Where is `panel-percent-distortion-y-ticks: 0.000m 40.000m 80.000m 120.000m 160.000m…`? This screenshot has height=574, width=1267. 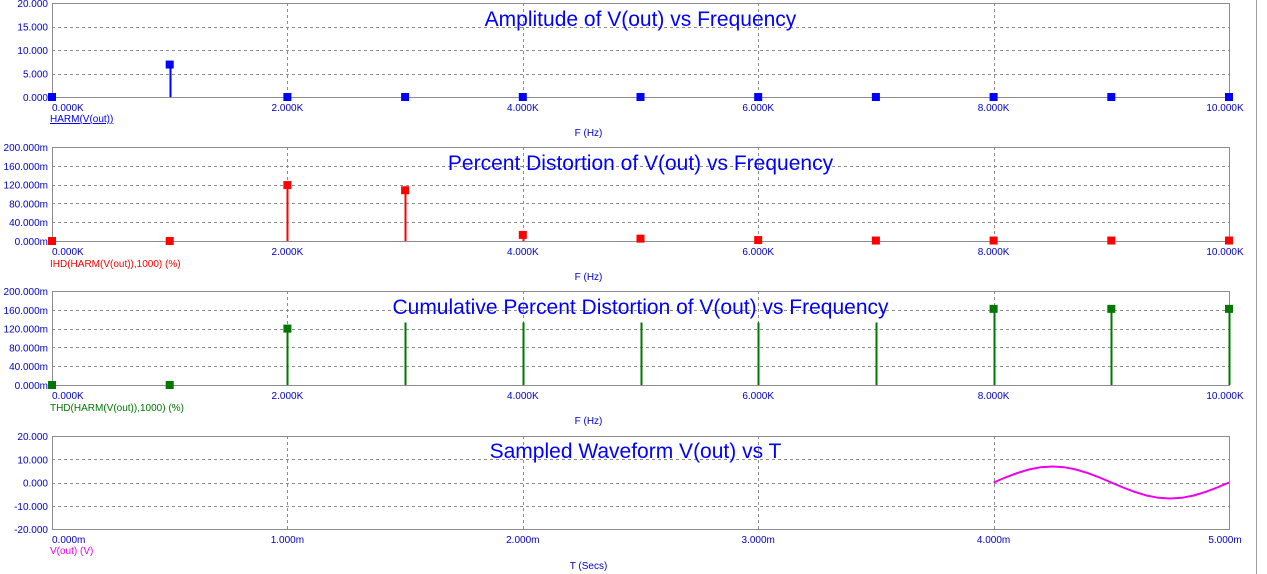
panel-percent-distortion-y-ticks: 0.000m 40.000m 80.000m 120.000m 160.000m… is located at coordinates (26, 195).